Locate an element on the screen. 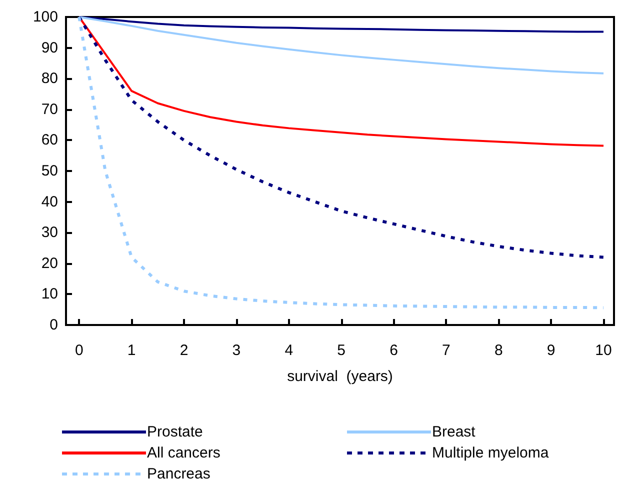  y-tick-label: 20 is located at coordinates (49, 263).